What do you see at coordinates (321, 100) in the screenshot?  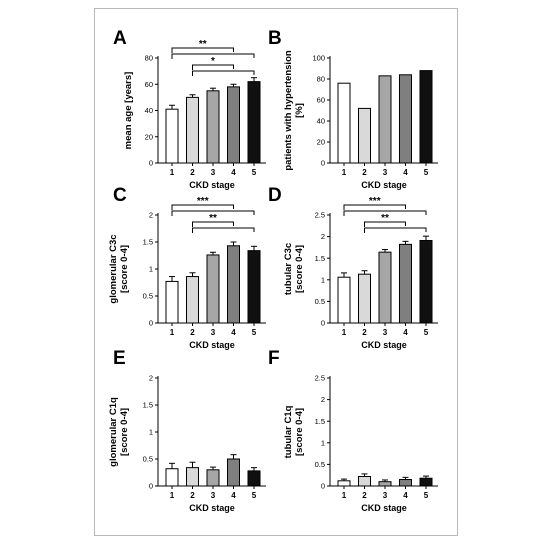 I see `y-tick-label-b-3: 60` at bounding box center [321, 100].